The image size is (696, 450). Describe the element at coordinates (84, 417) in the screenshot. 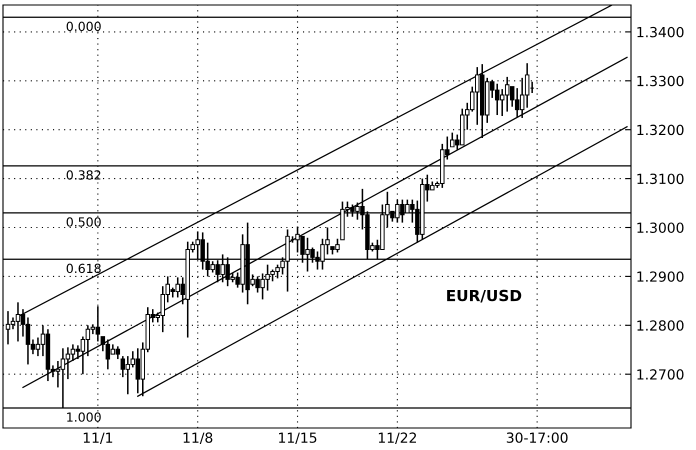

I see `annotation: 1.000` at that location.